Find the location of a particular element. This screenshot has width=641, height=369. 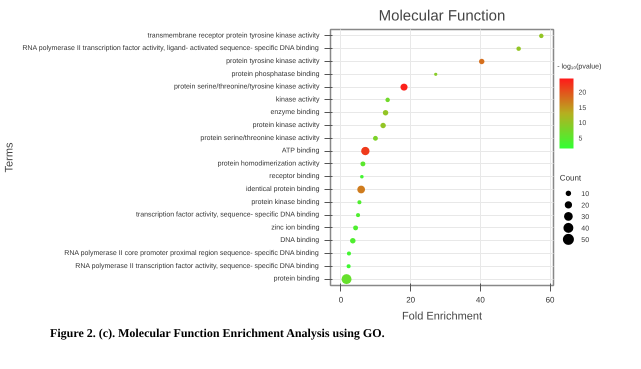

x-tick-label: 20 is located at coordinates (411, 300).